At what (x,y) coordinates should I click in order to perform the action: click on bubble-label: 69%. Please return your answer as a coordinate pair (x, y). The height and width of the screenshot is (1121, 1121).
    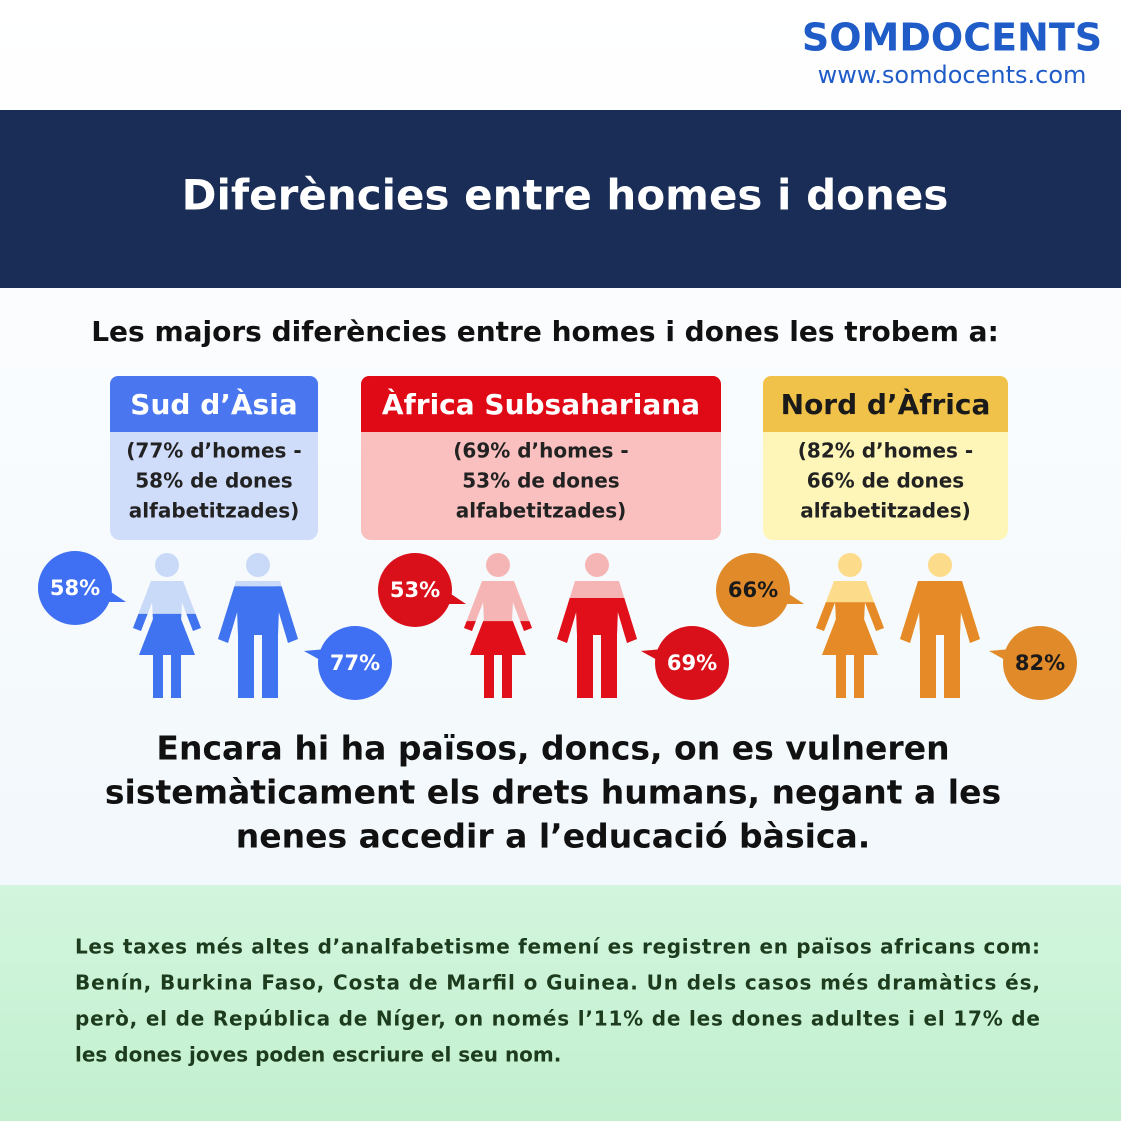
    Looking at the image, I should click on (692, 663).